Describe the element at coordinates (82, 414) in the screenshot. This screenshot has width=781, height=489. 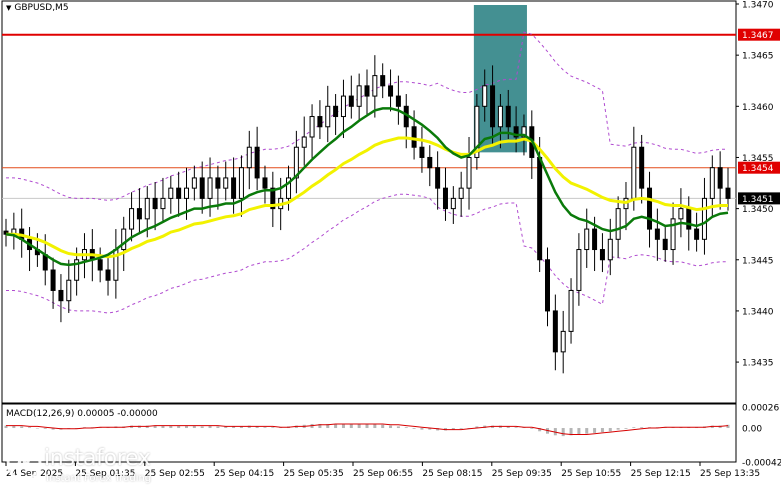
I see `macd-indicator-label: MACD(12,26,9) 0.00005 -0.00000` at that location.